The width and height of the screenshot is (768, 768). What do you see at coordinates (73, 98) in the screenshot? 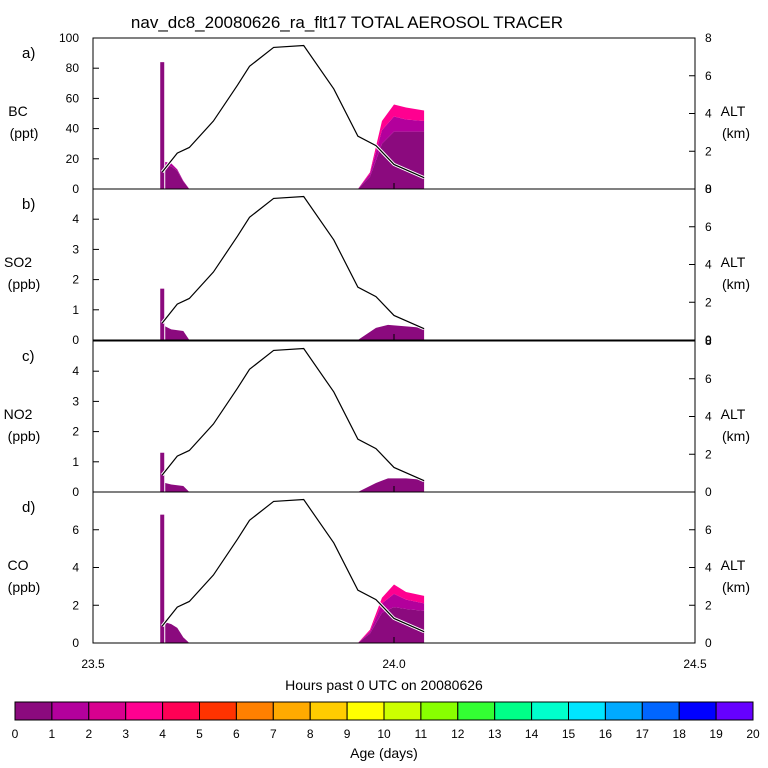
I see `y-tick-label: 60` at bounding box center [73, 98].